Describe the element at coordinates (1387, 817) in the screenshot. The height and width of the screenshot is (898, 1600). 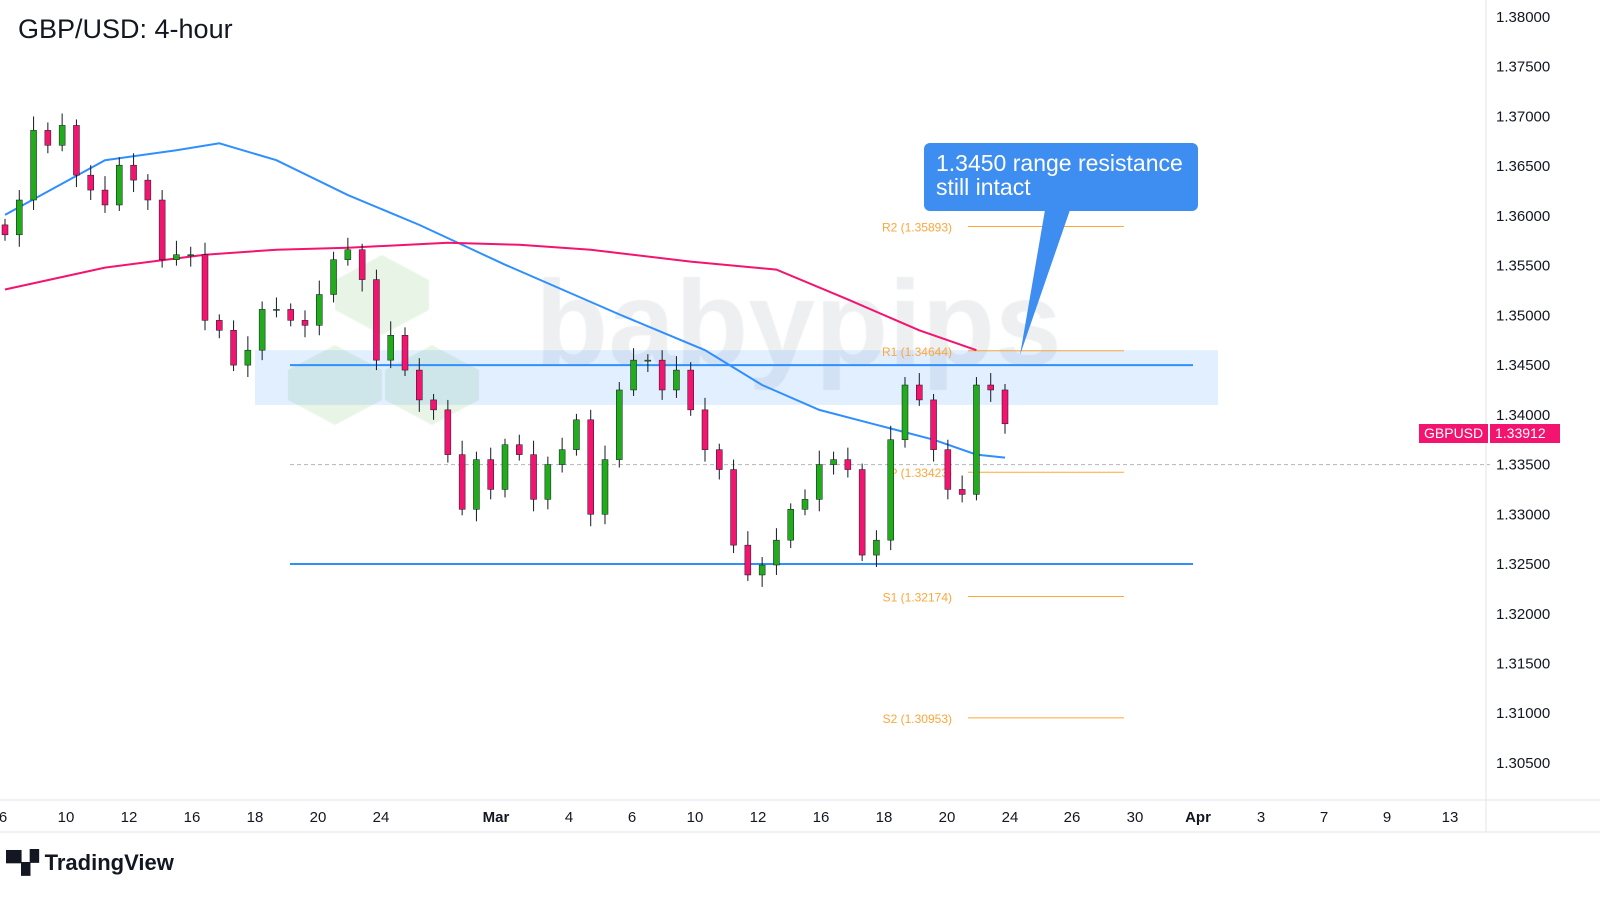
I see `x-tick-label: 9` at that location.